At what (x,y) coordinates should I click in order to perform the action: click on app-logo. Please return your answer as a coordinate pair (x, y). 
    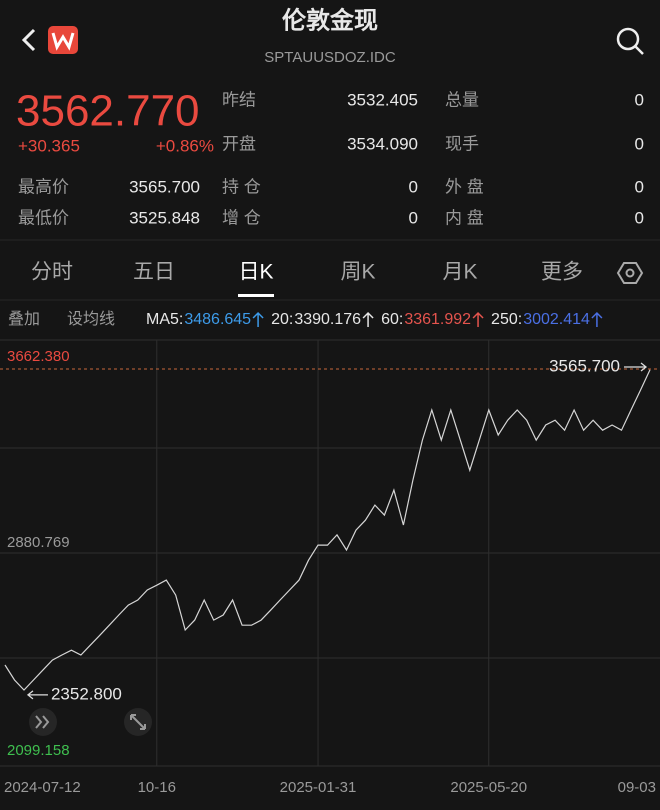
    Looking at the image, I should click on (63, 40).